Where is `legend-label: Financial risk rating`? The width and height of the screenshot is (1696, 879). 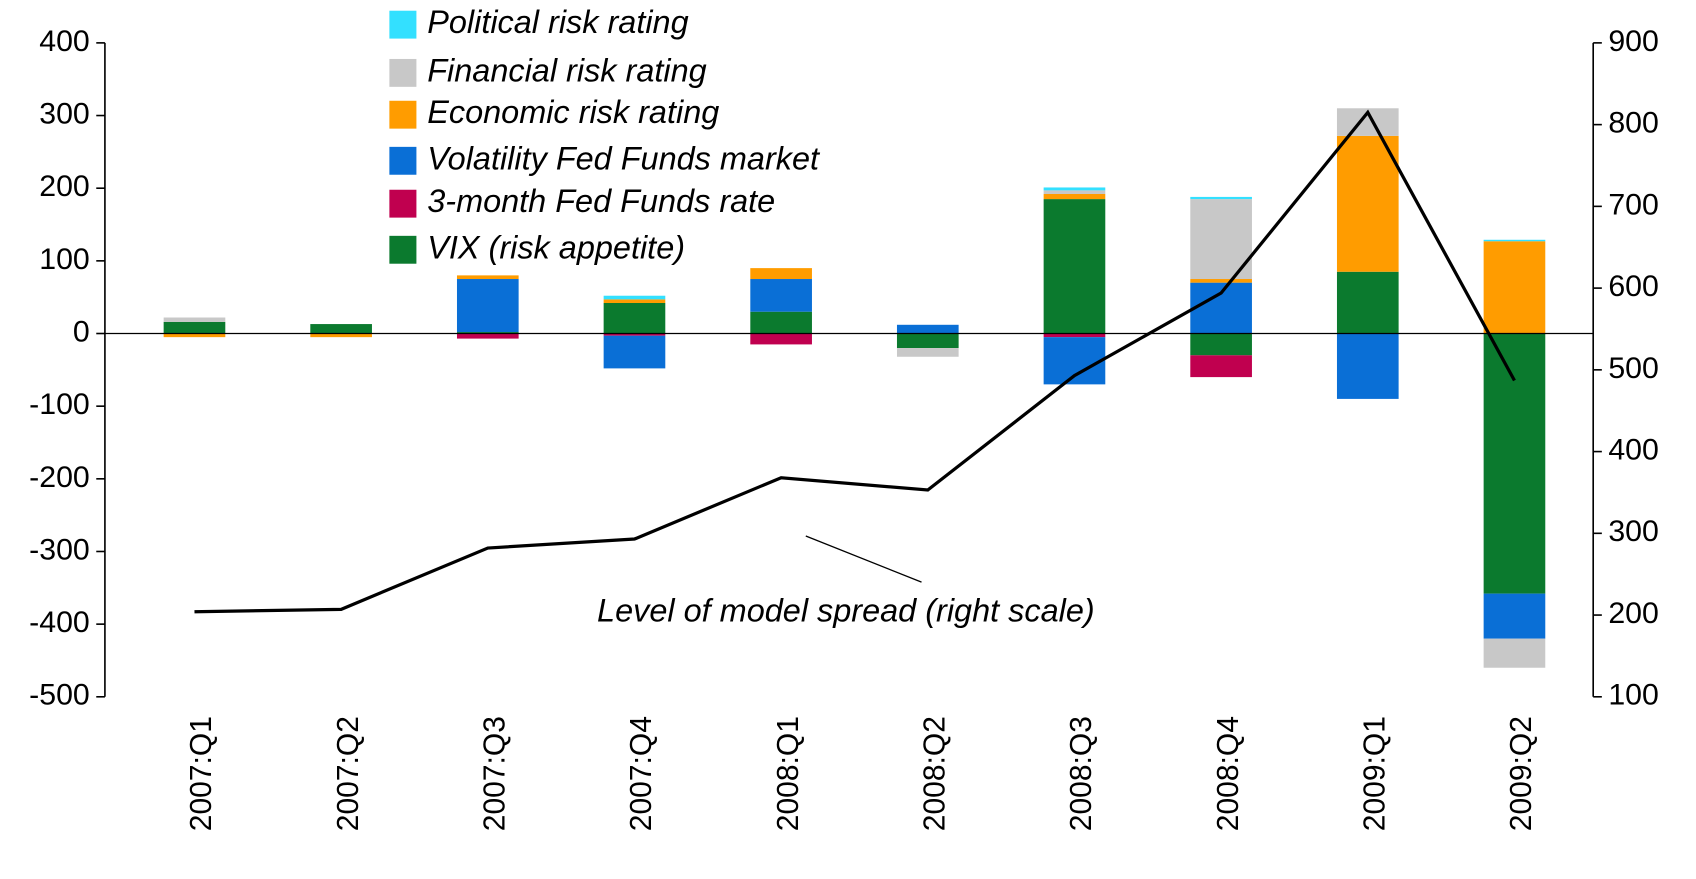 legend-label: Financial risk rating is located at coordinates (566, 71).